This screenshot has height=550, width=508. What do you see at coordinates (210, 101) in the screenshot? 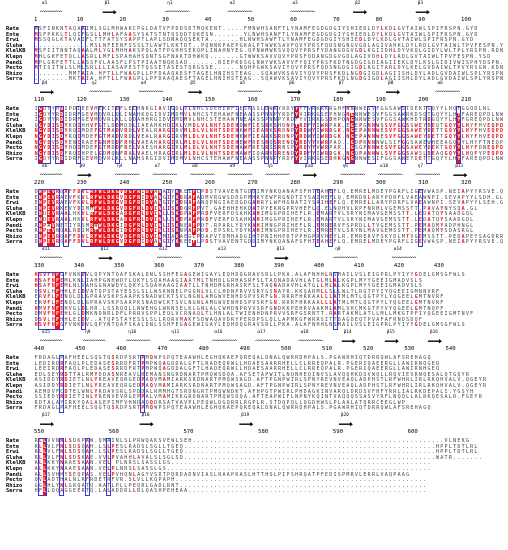
I see `position-number: 150` at bounding box center [210, 101].